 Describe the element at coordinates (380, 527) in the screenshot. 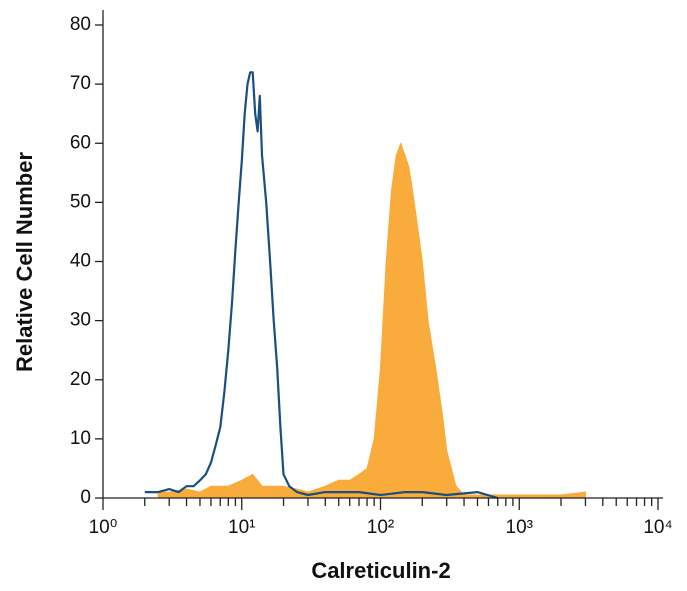

I see `x-tick-label: 10²` at that location.